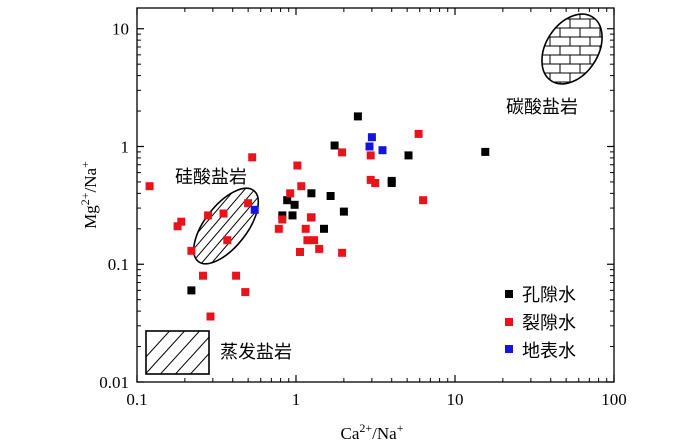 Image resolution: width=700 pixels, height=446 pixels. I want to click on evaporite-region, so click(177, 352).